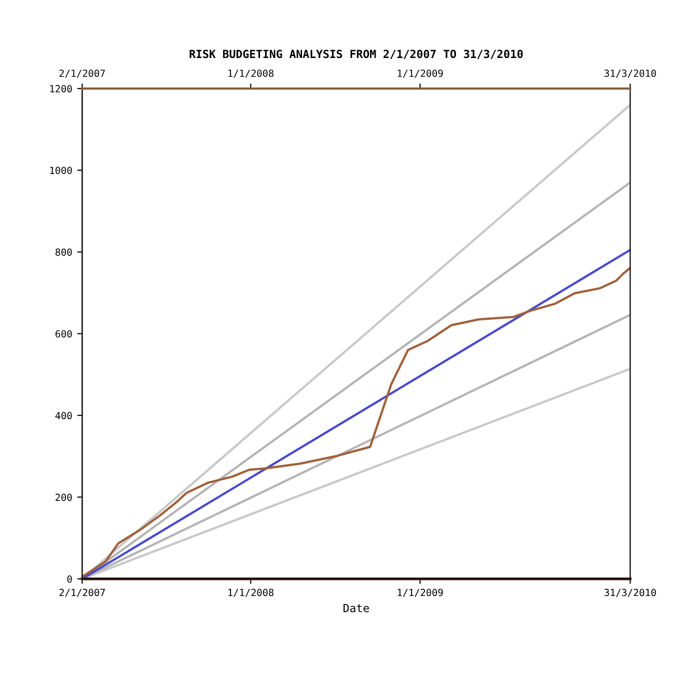  I want to click on y-tick-label: 800, so click(64, 252).